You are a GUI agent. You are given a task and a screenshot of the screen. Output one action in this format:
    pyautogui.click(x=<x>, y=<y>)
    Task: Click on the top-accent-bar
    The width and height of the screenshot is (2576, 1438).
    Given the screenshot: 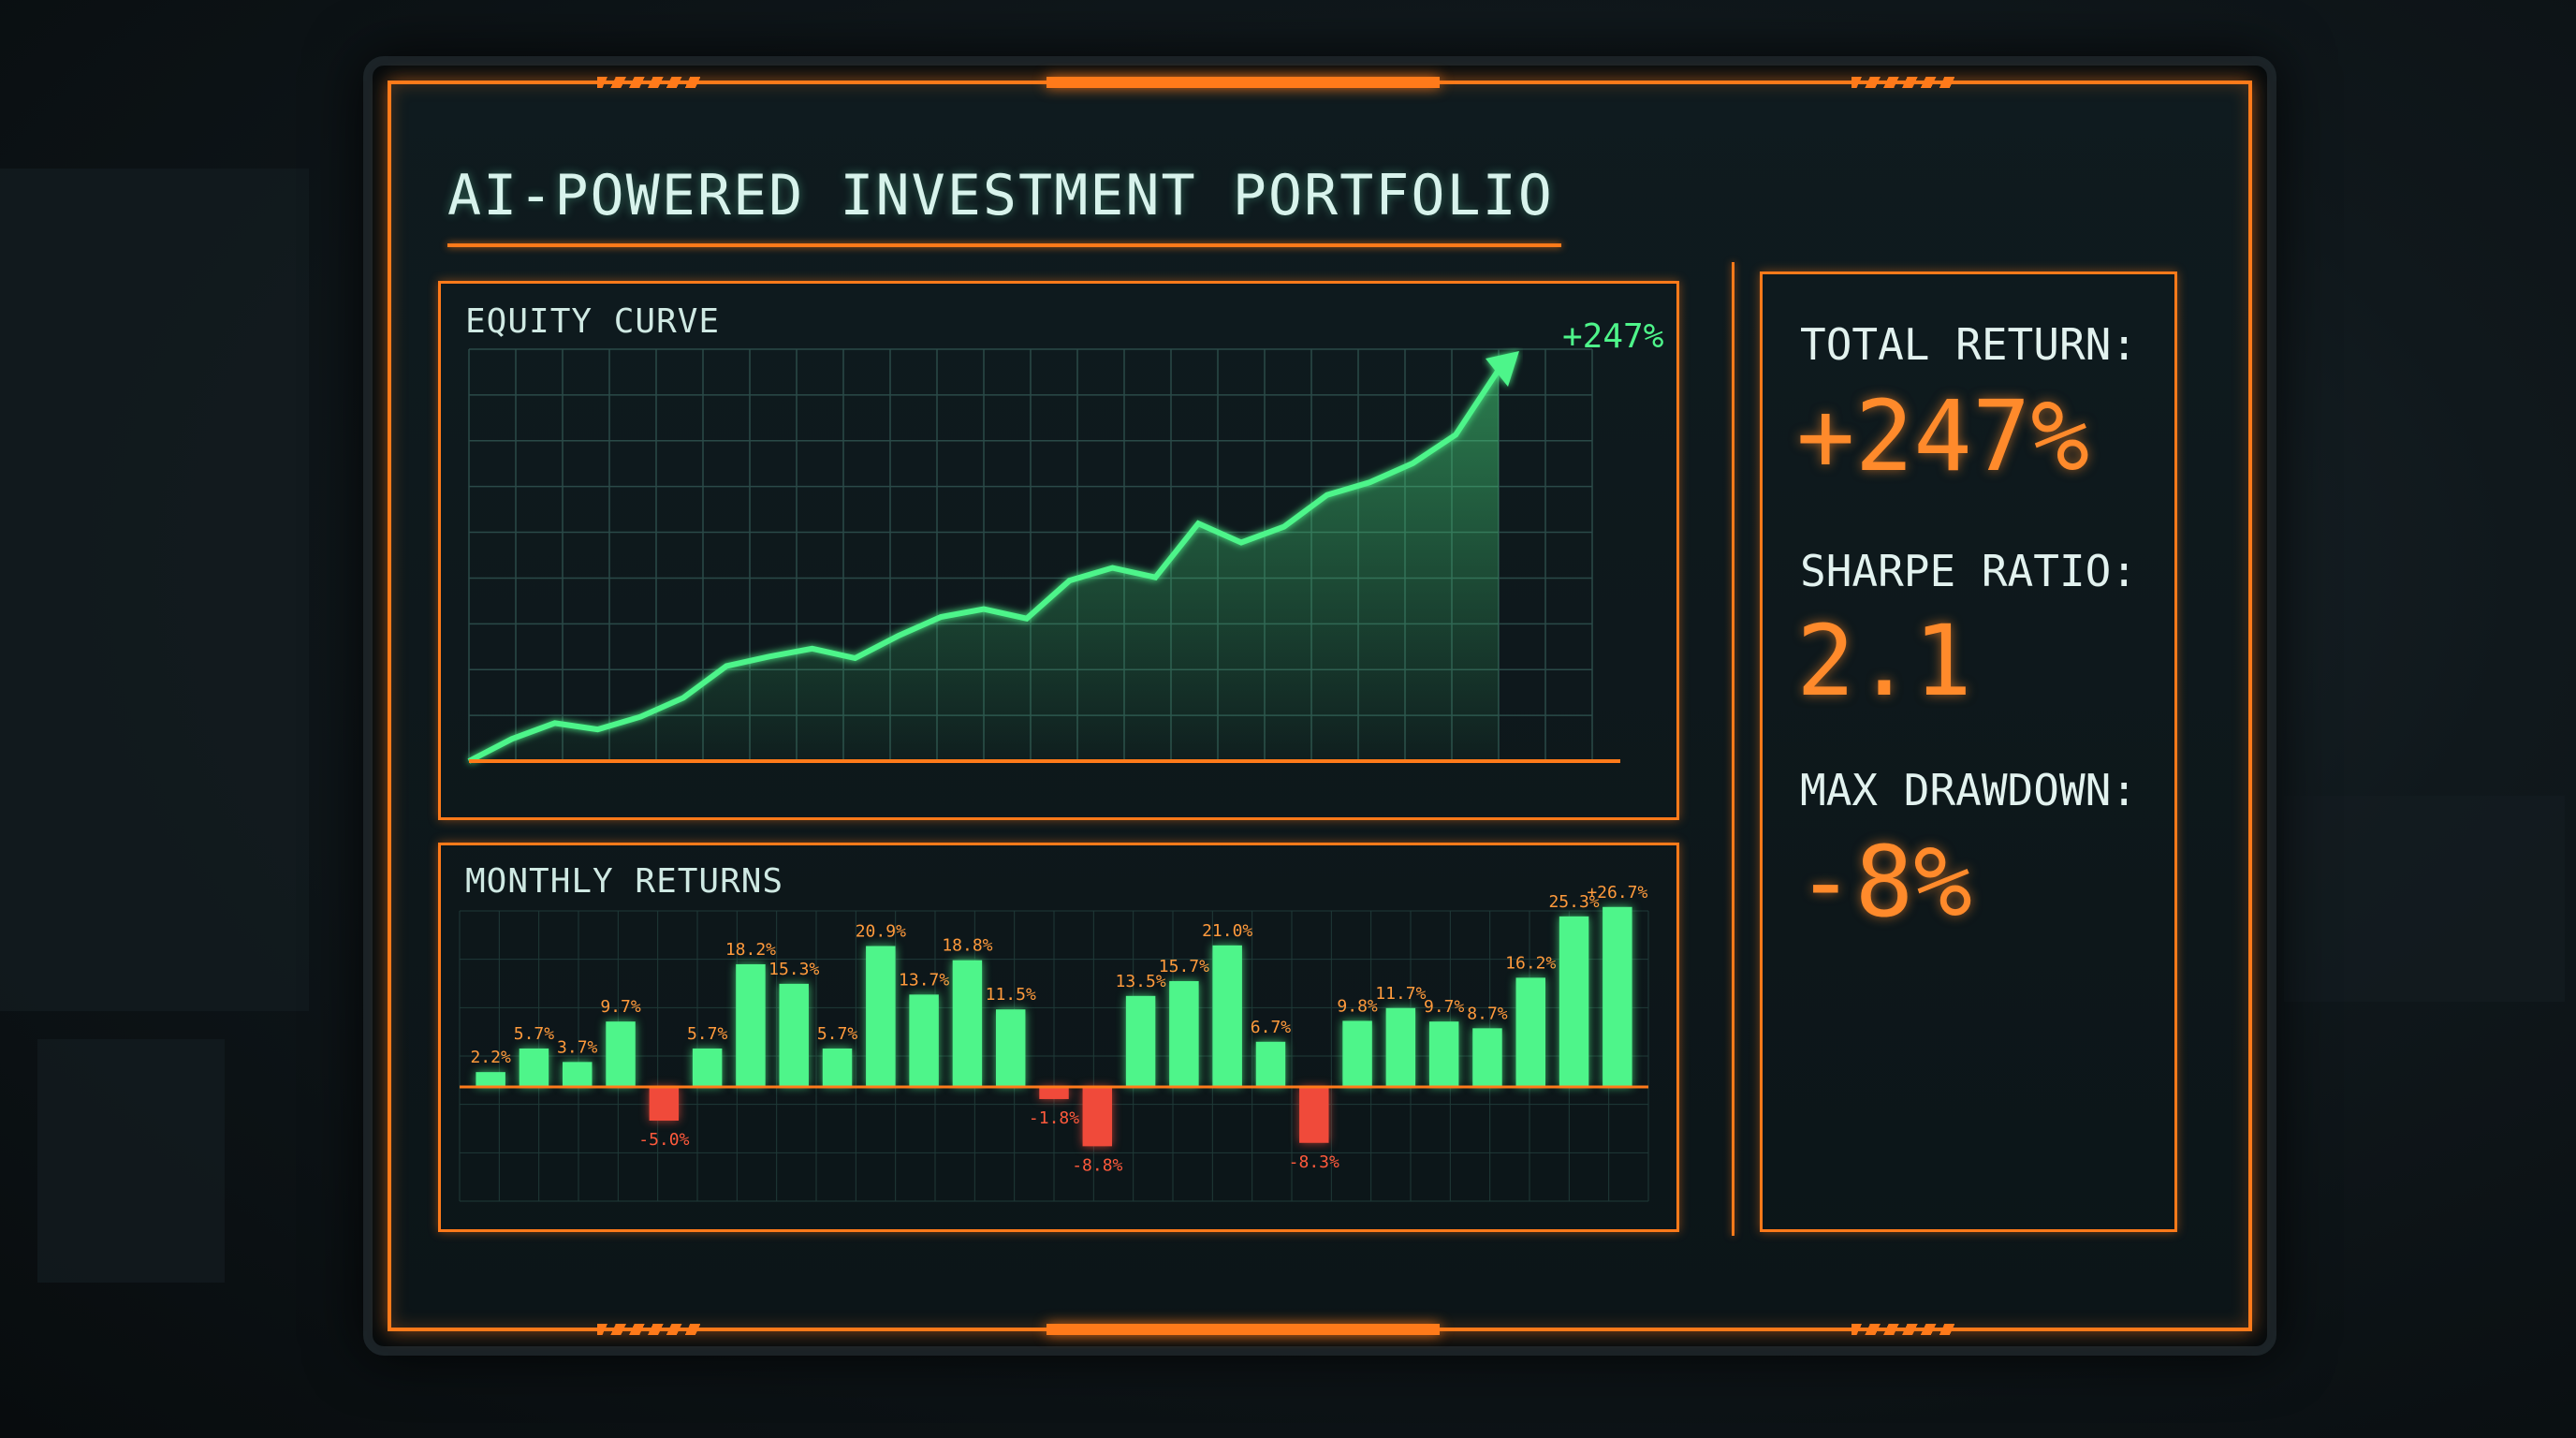 What is the action you would take?
    pyautogui.click(x=1243, y=82)
    